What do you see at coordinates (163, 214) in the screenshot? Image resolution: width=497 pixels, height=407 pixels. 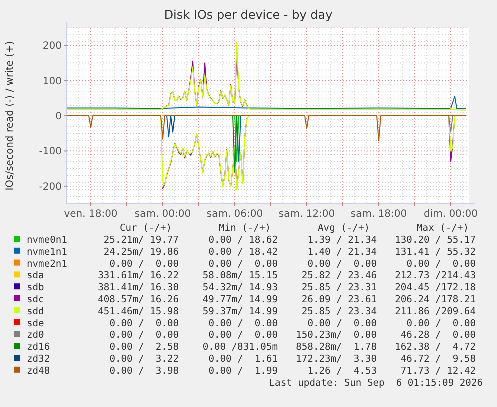 I see `x-tick-label: sam. 00:00` at bounding box center [163, 214].